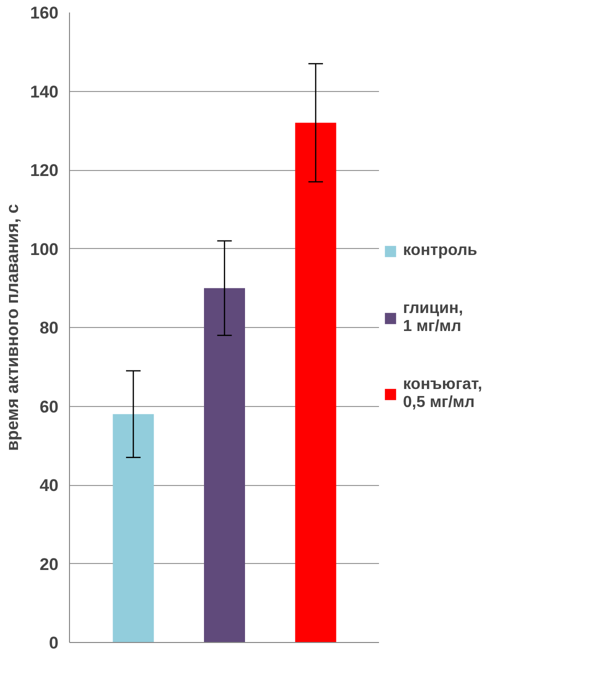  Describe the element at coordinates (433, 318) in the screenshot. I see `legend-label: глицин, 1 мг/мл` at that location.